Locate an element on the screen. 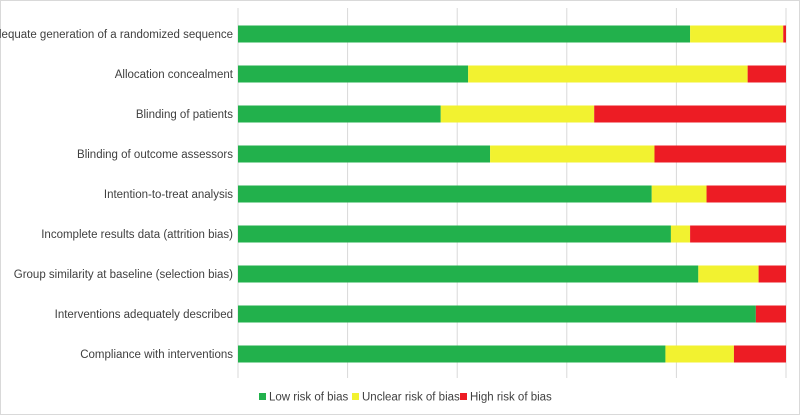 This screenshot has height=415, width=800. category-label: Compliance with interventions is located at coordinates (156, 355).